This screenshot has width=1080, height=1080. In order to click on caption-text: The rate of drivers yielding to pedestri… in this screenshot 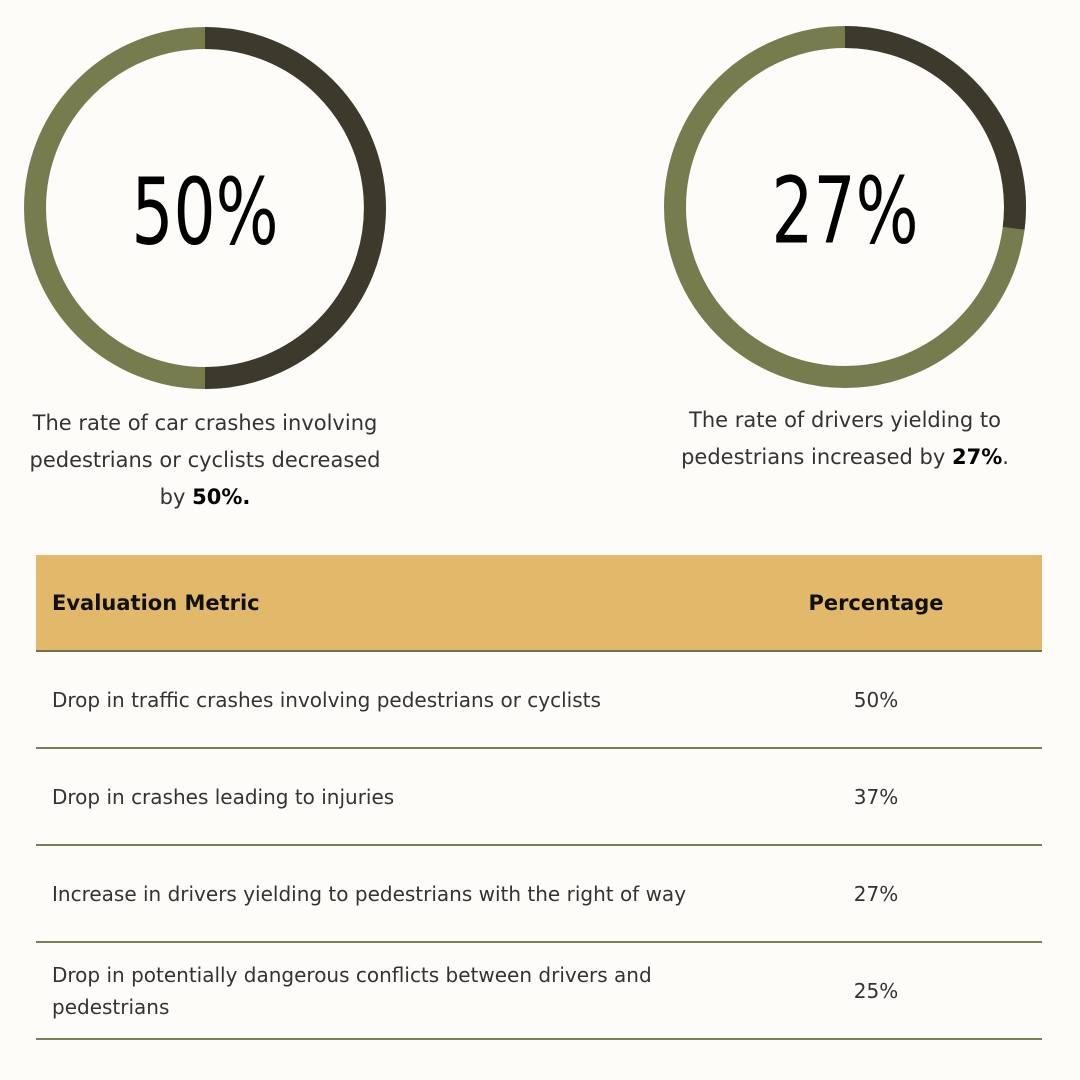, I will do `click(841, 438)`.